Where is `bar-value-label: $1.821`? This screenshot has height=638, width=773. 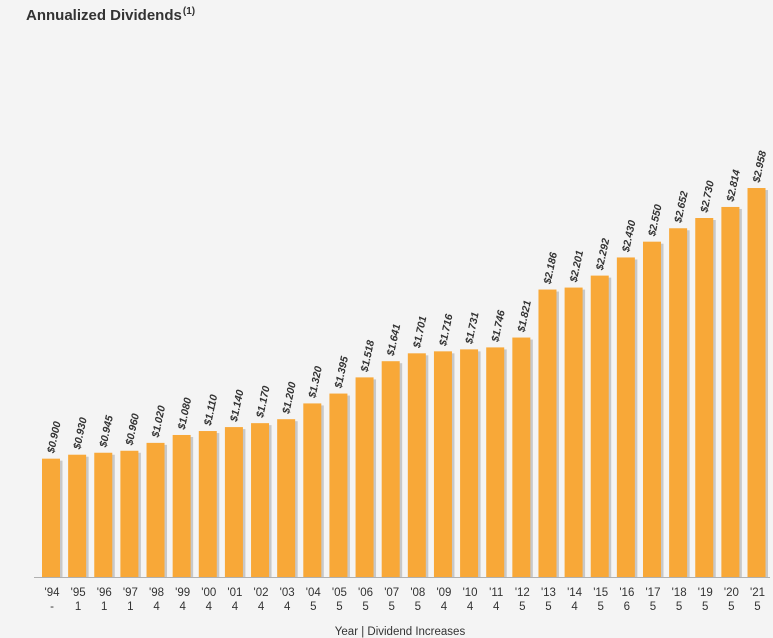 bar-value-label: $1.821 is located at coordinates (524, 316).